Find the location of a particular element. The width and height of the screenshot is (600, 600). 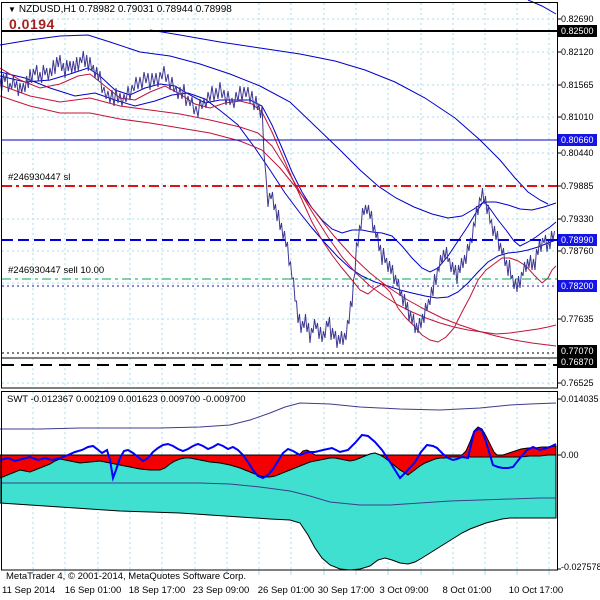

swt-upper-envelope-line is located at coordinates (278, 416).